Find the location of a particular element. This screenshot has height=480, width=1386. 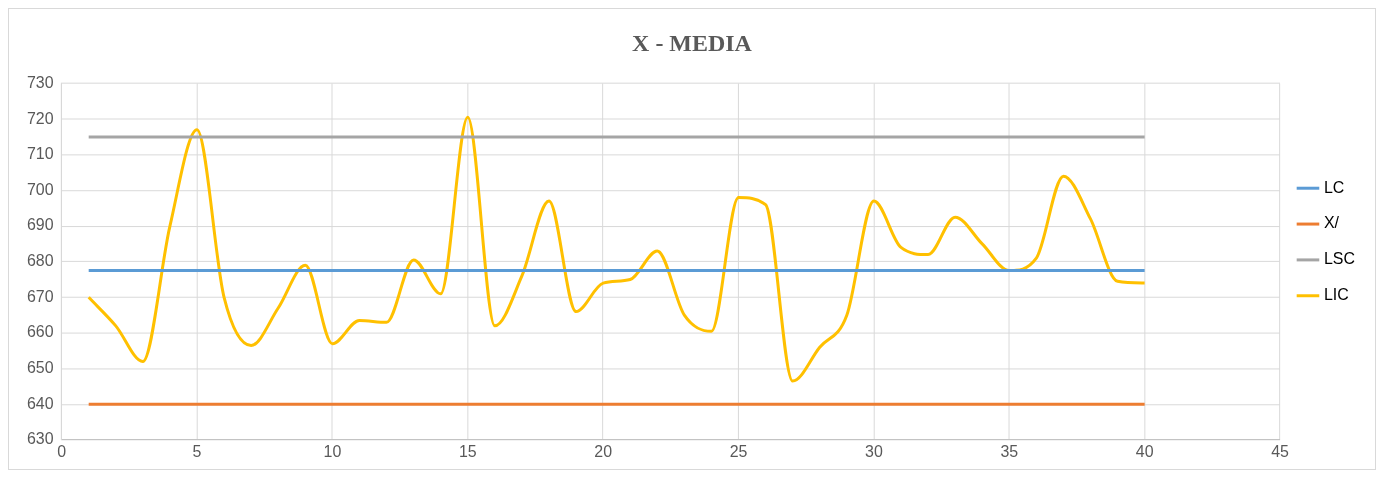

y-tick-label: 710 is located at coordinates (40, 154).